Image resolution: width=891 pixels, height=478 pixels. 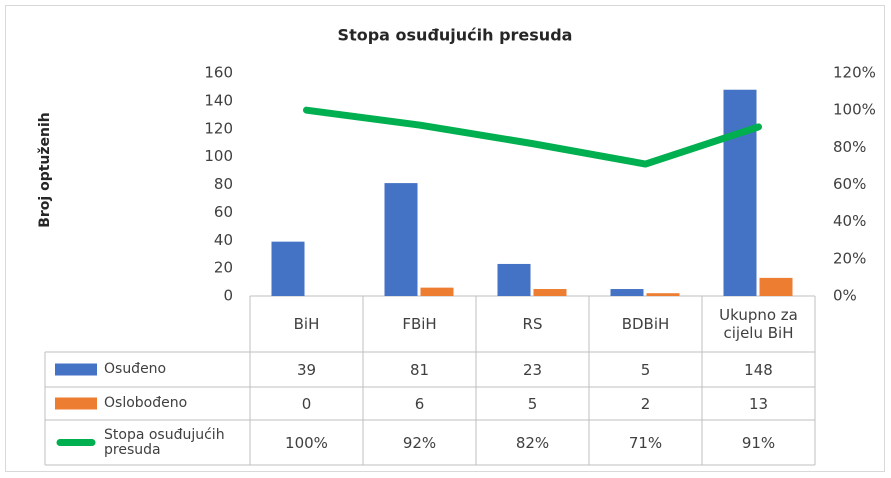 I want to click on table-value: 23, so click(x=532, y=369).